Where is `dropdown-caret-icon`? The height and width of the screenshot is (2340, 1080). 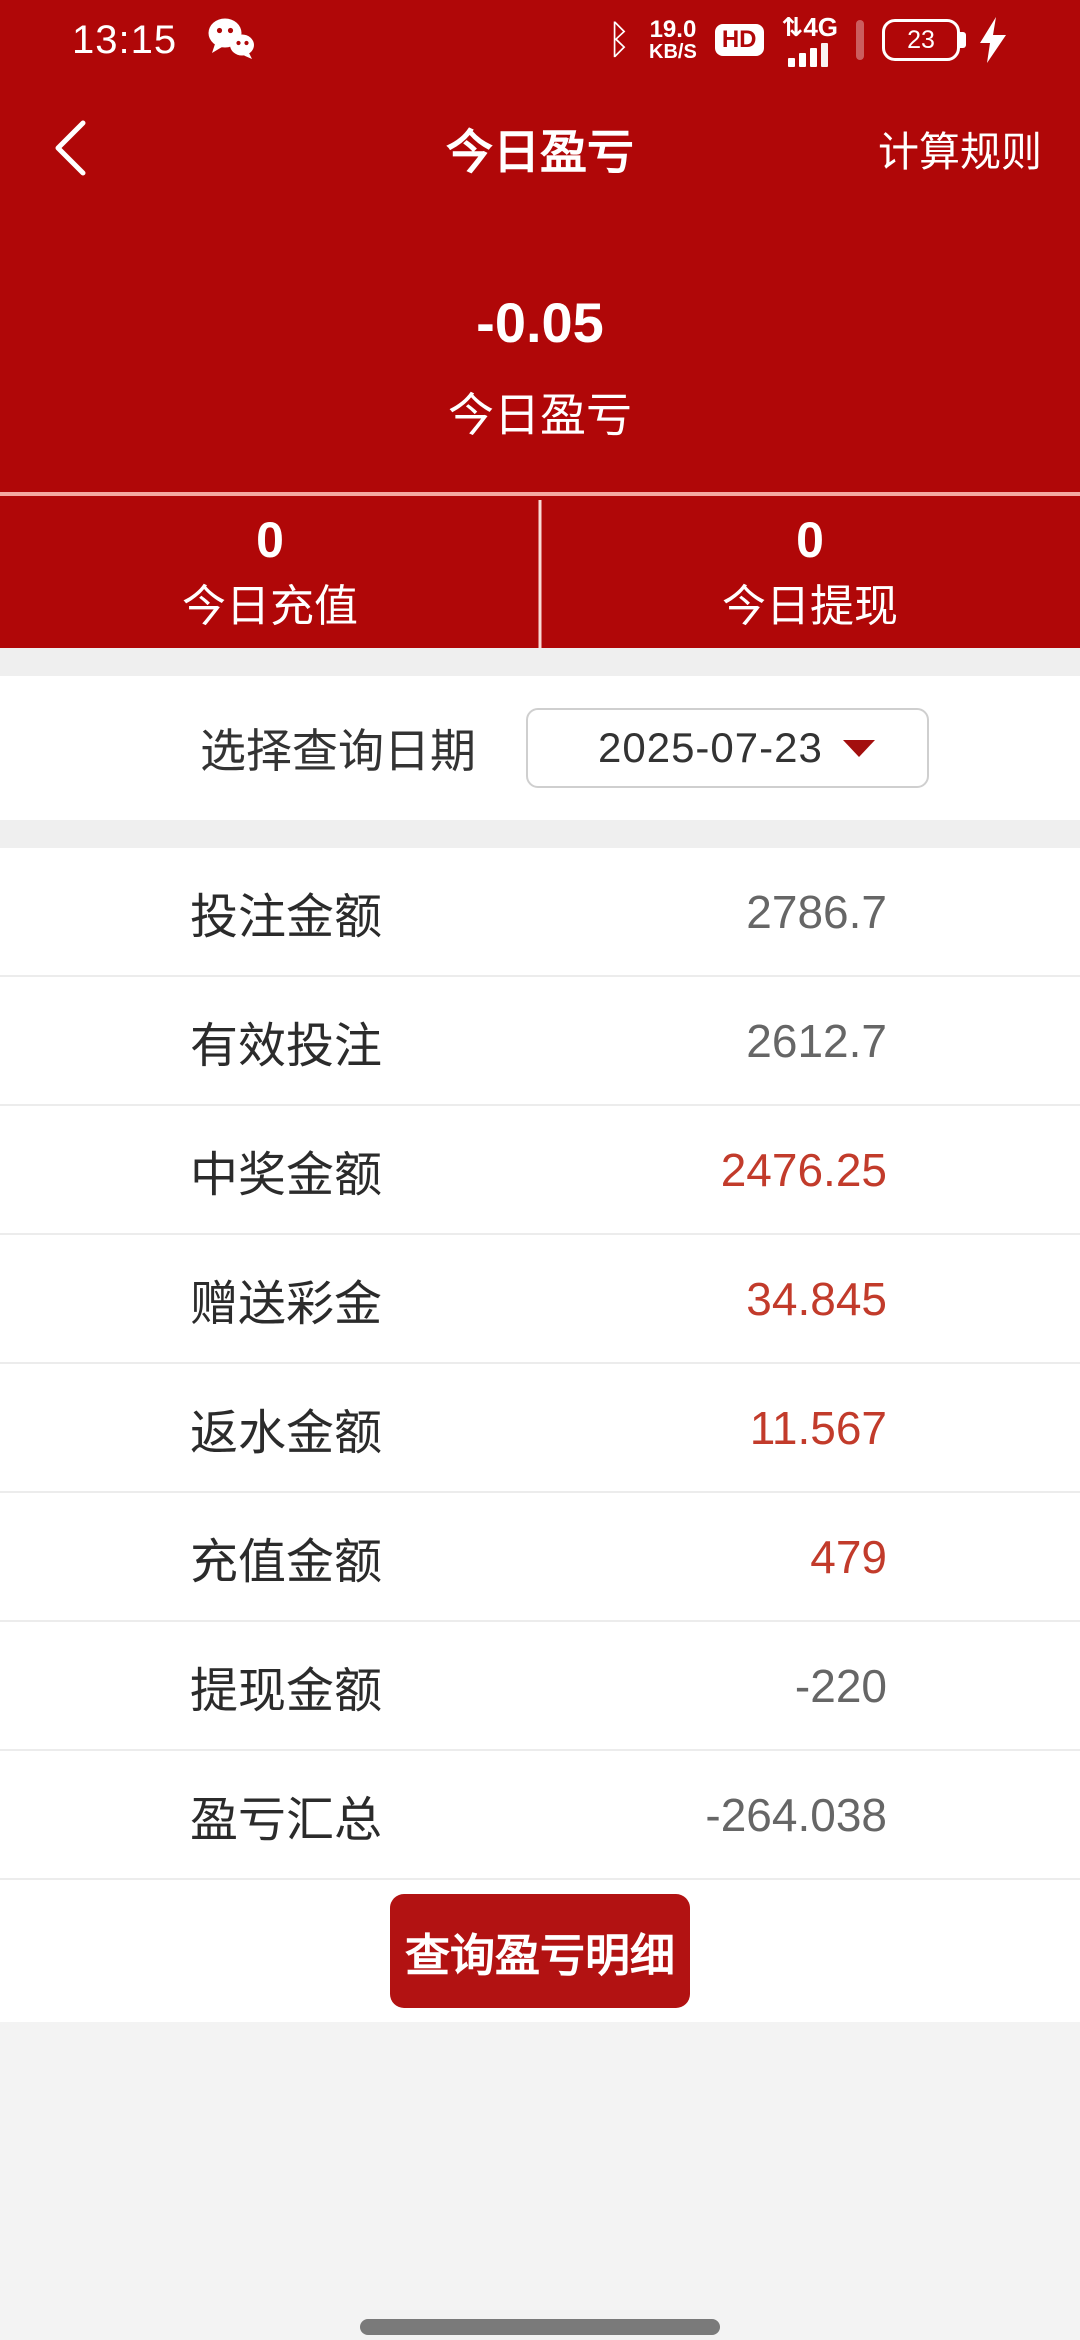
dropdown-caret-icon is located at coordinates (859, 748).